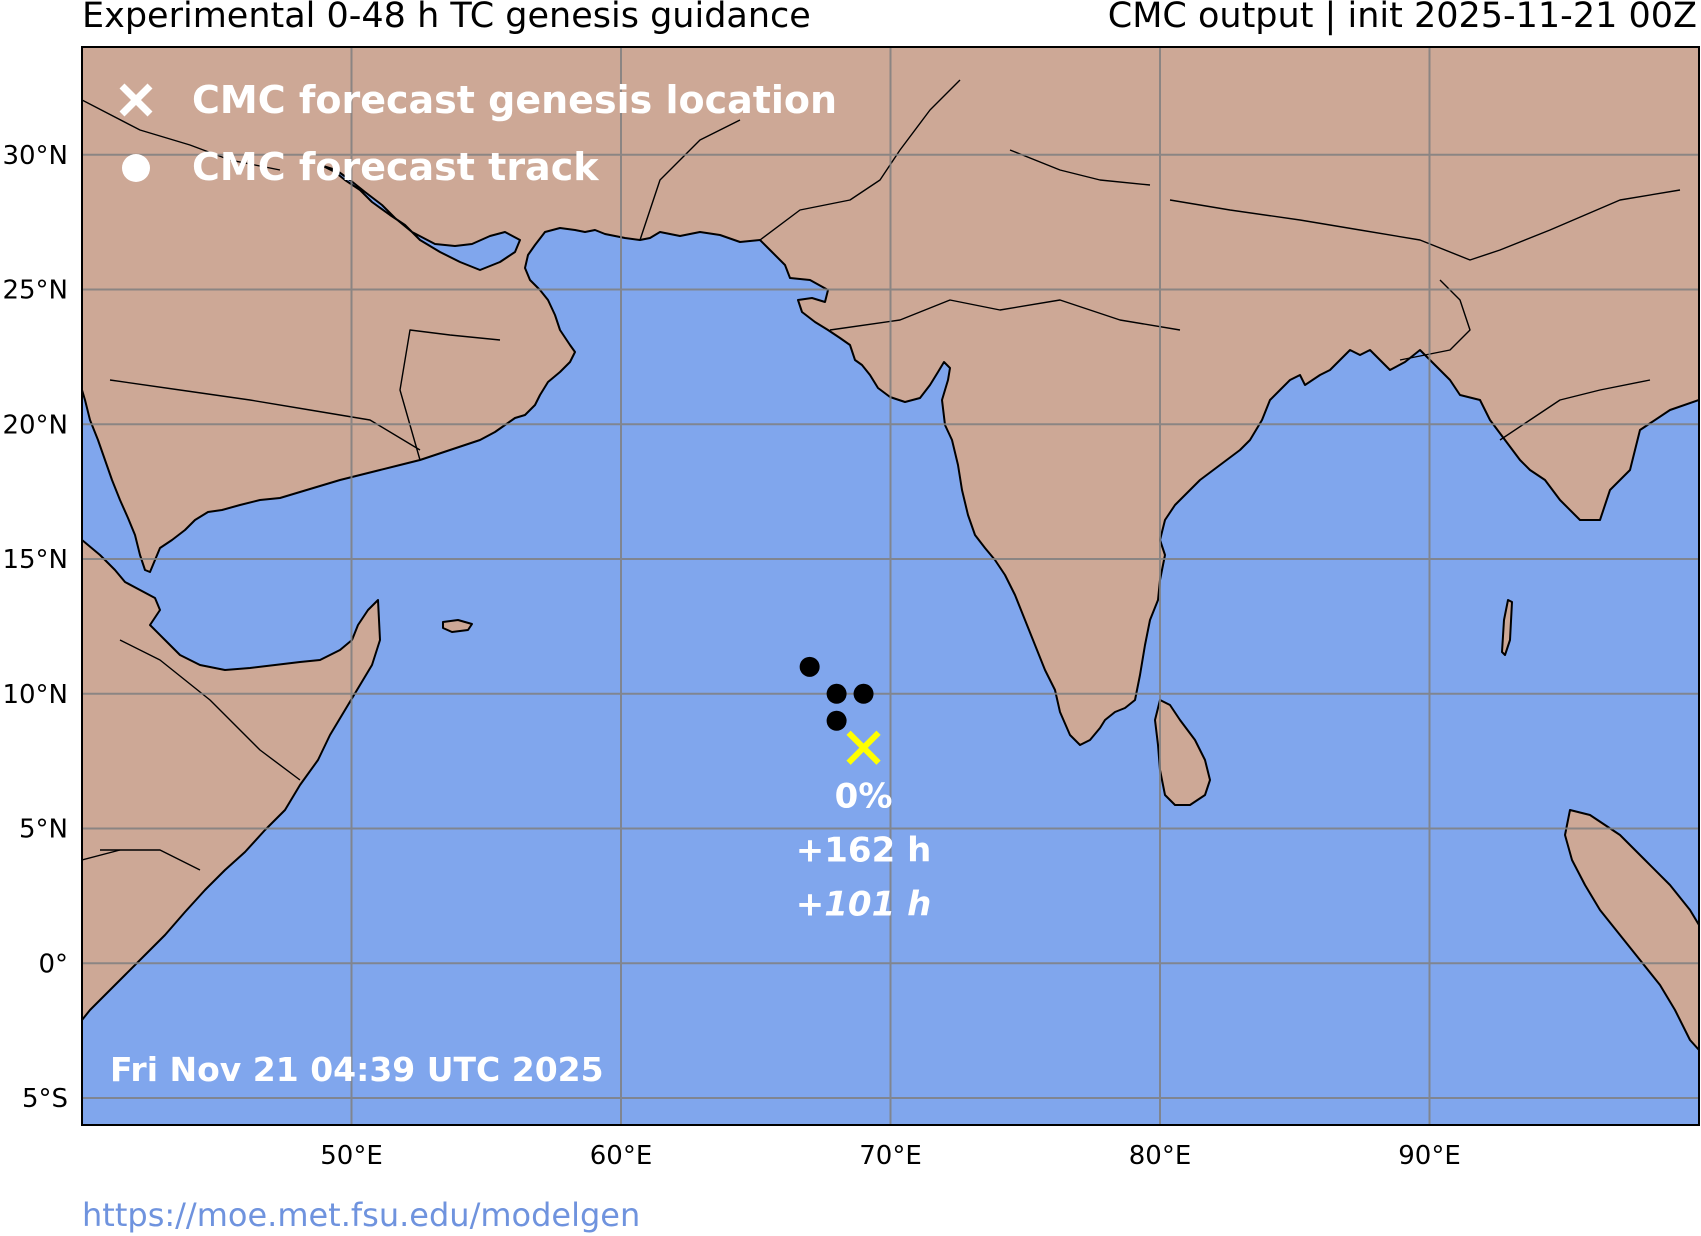 This screenshot has height=1236, width=1701. What do you see at coordinates (35, 425) in the screenshot?
I see `lat-tick-label: 20°N` at bounding box center [35, 425].